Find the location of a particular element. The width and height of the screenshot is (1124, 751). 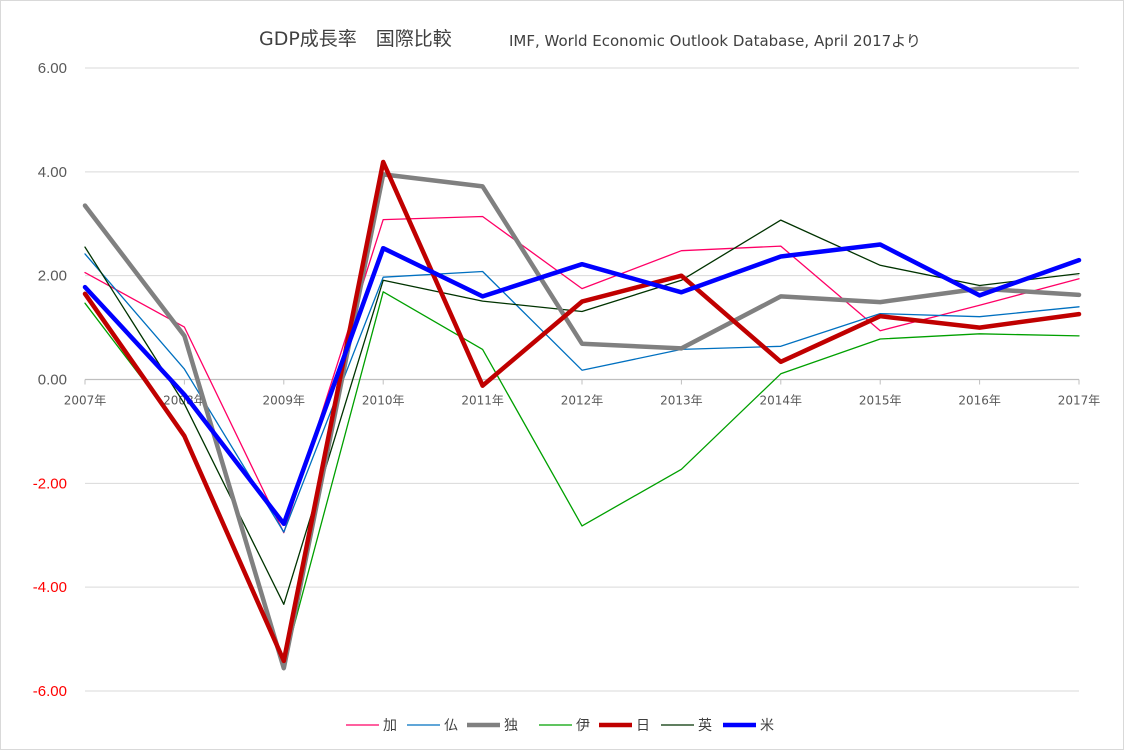

legend-item: 独 is located at coordinates (492, 726).